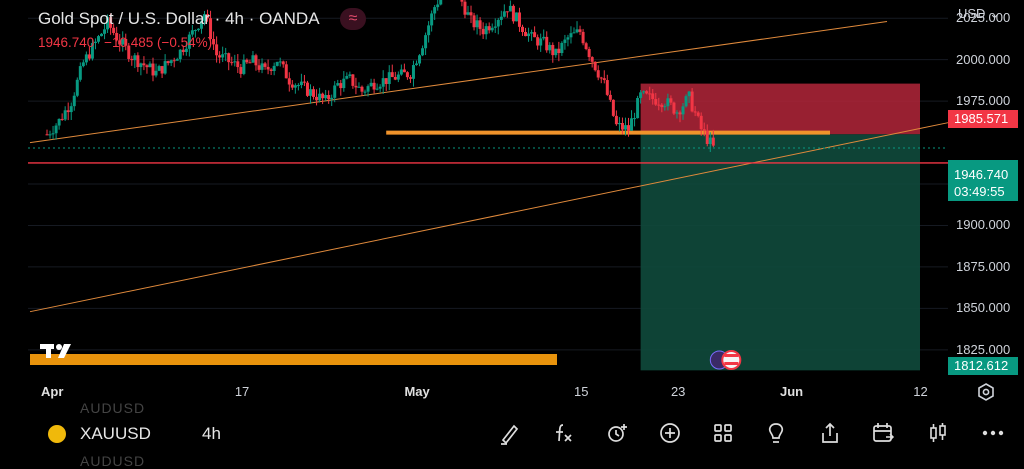 The height and width of the screenshot is (469, 1024). What do you see at coordinates (293, 359) in the screenshot?
I see `bottom-orange-bar` at bounding box center [293, 359].